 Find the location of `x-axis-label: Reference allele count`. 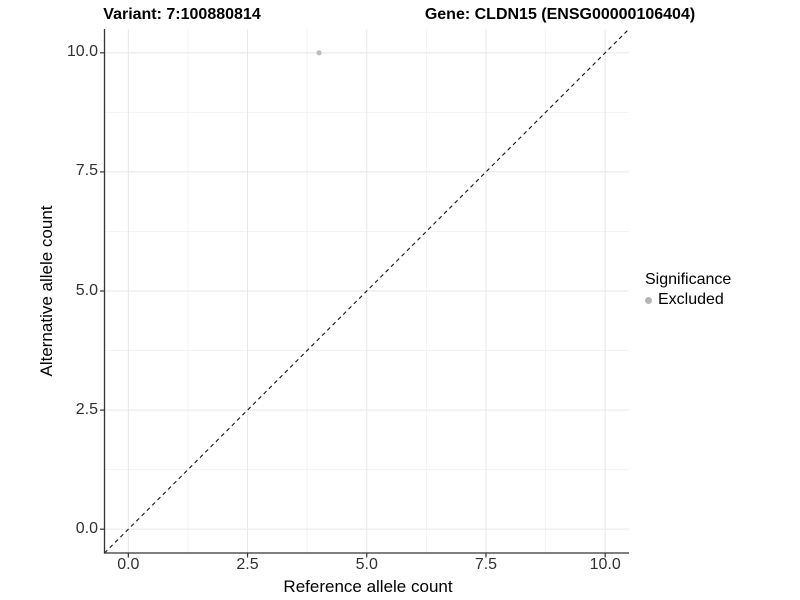

x-axis-label: Reference allele count is located at coordinates (368, 586).